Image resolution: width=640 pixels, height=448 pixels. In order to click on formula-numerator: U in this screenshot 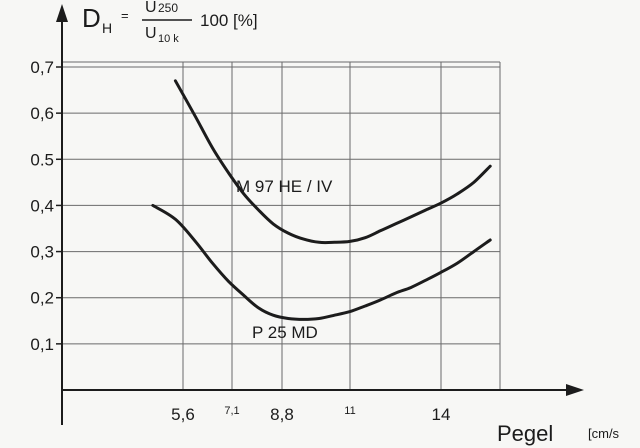, I will do `click(151, 8)`.